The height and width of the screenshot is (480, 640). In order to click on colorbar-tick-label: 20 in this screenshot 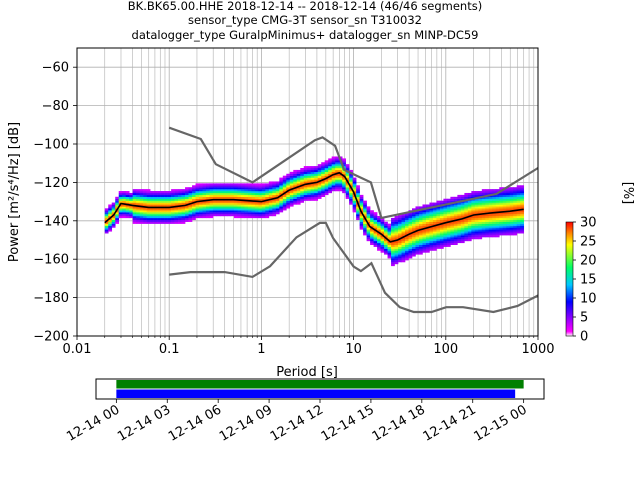, I will do `click(588, 261)`.